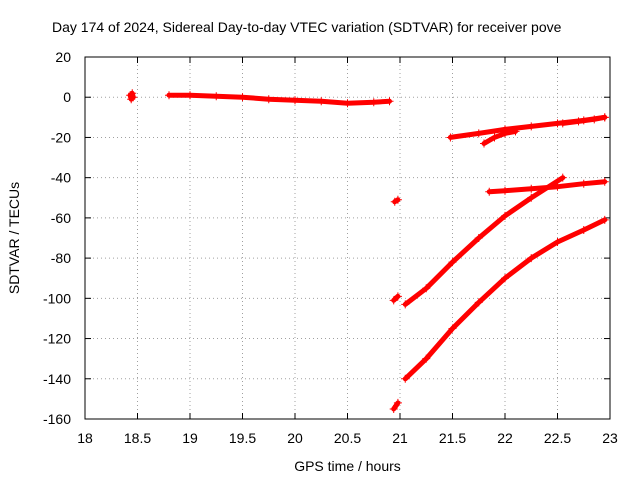  Describe the element at coordinates (347, 438) in the screenshot. I see `x-tick-label: 20.5` at that location.